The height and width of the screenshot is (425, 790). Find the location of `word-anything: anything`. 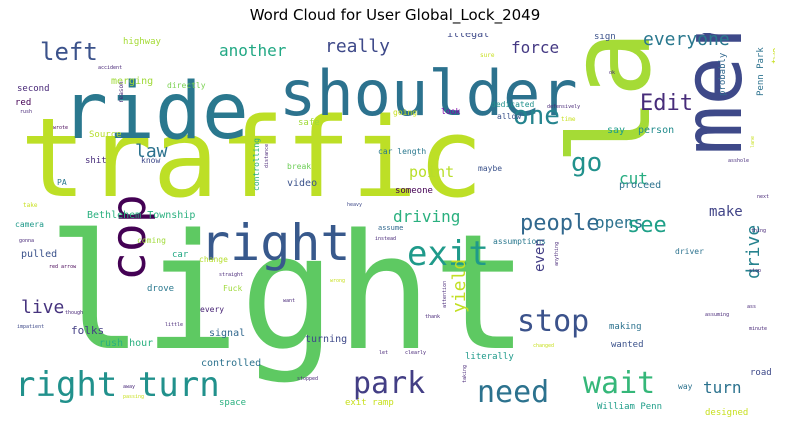

word-anything: anything is located at coordinates (557, 253).